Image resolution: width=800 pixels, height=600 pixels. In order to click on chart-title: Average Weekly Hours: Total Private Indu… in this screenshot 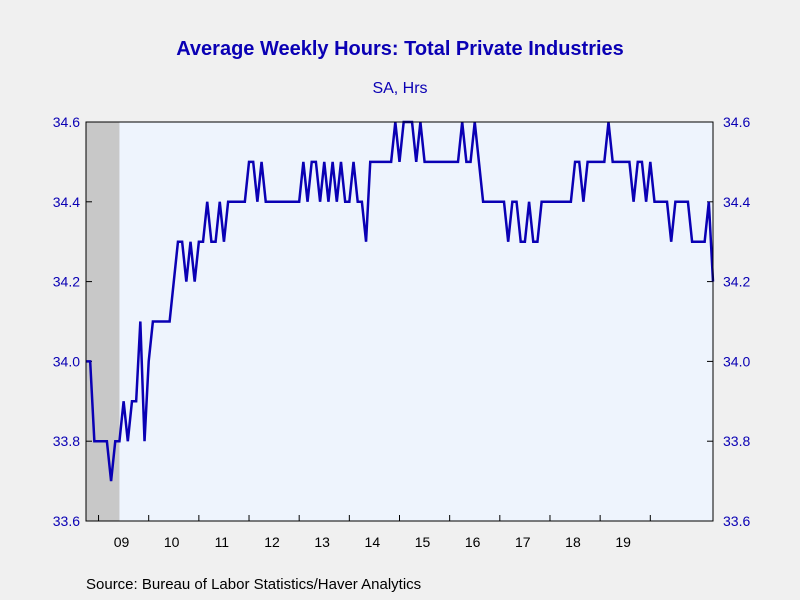, I will do `click(400, 49)`.